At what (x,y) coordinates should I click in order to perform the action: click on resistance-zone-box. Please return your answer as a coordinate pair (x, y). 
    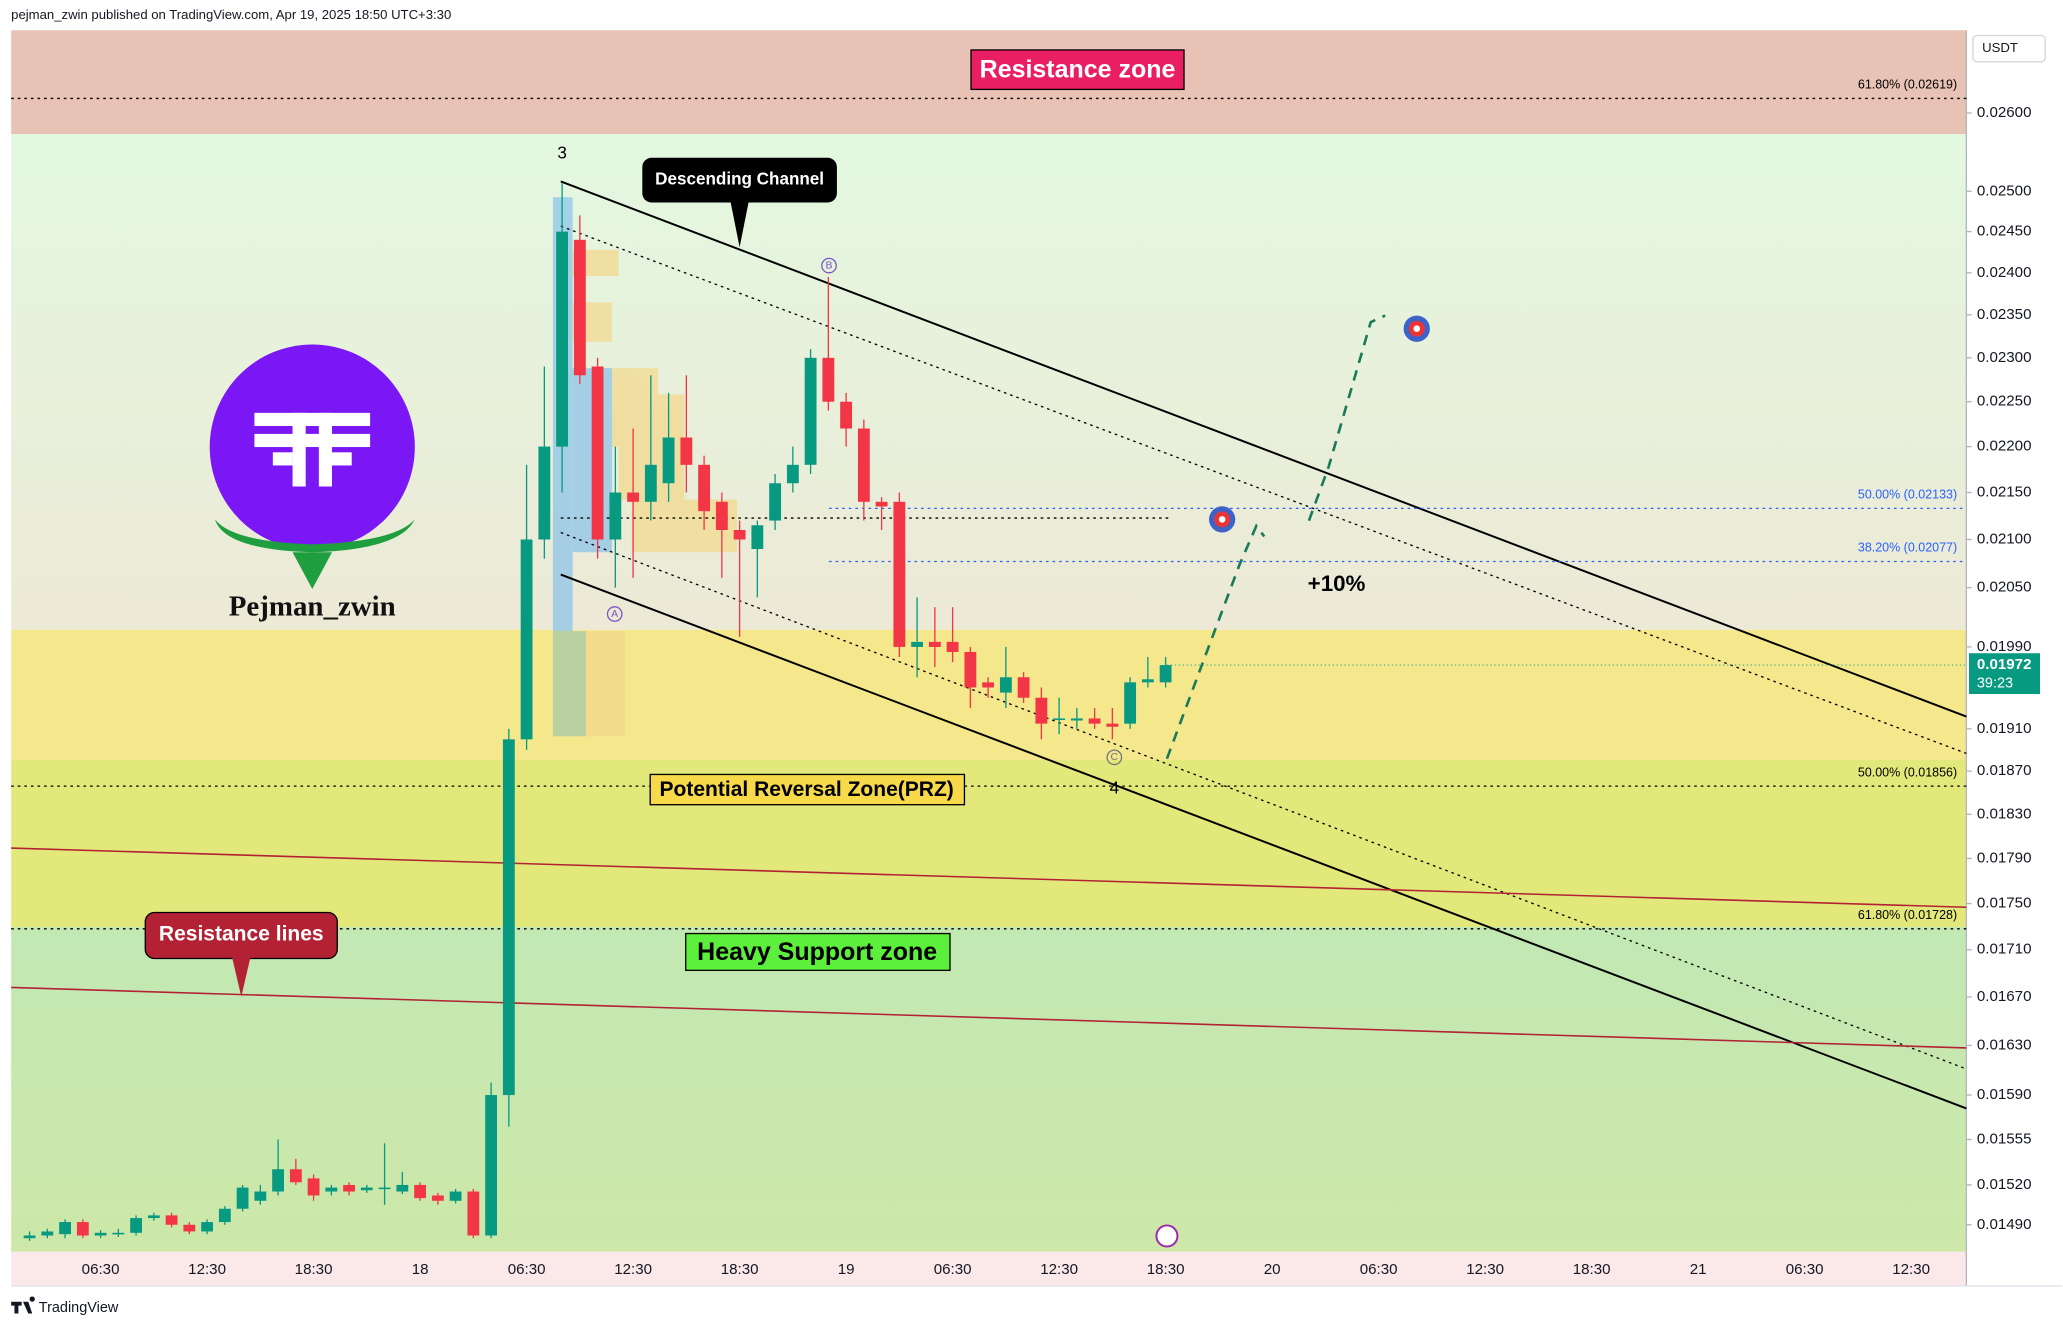
    Looking at the image, I should click on (1077, 70).